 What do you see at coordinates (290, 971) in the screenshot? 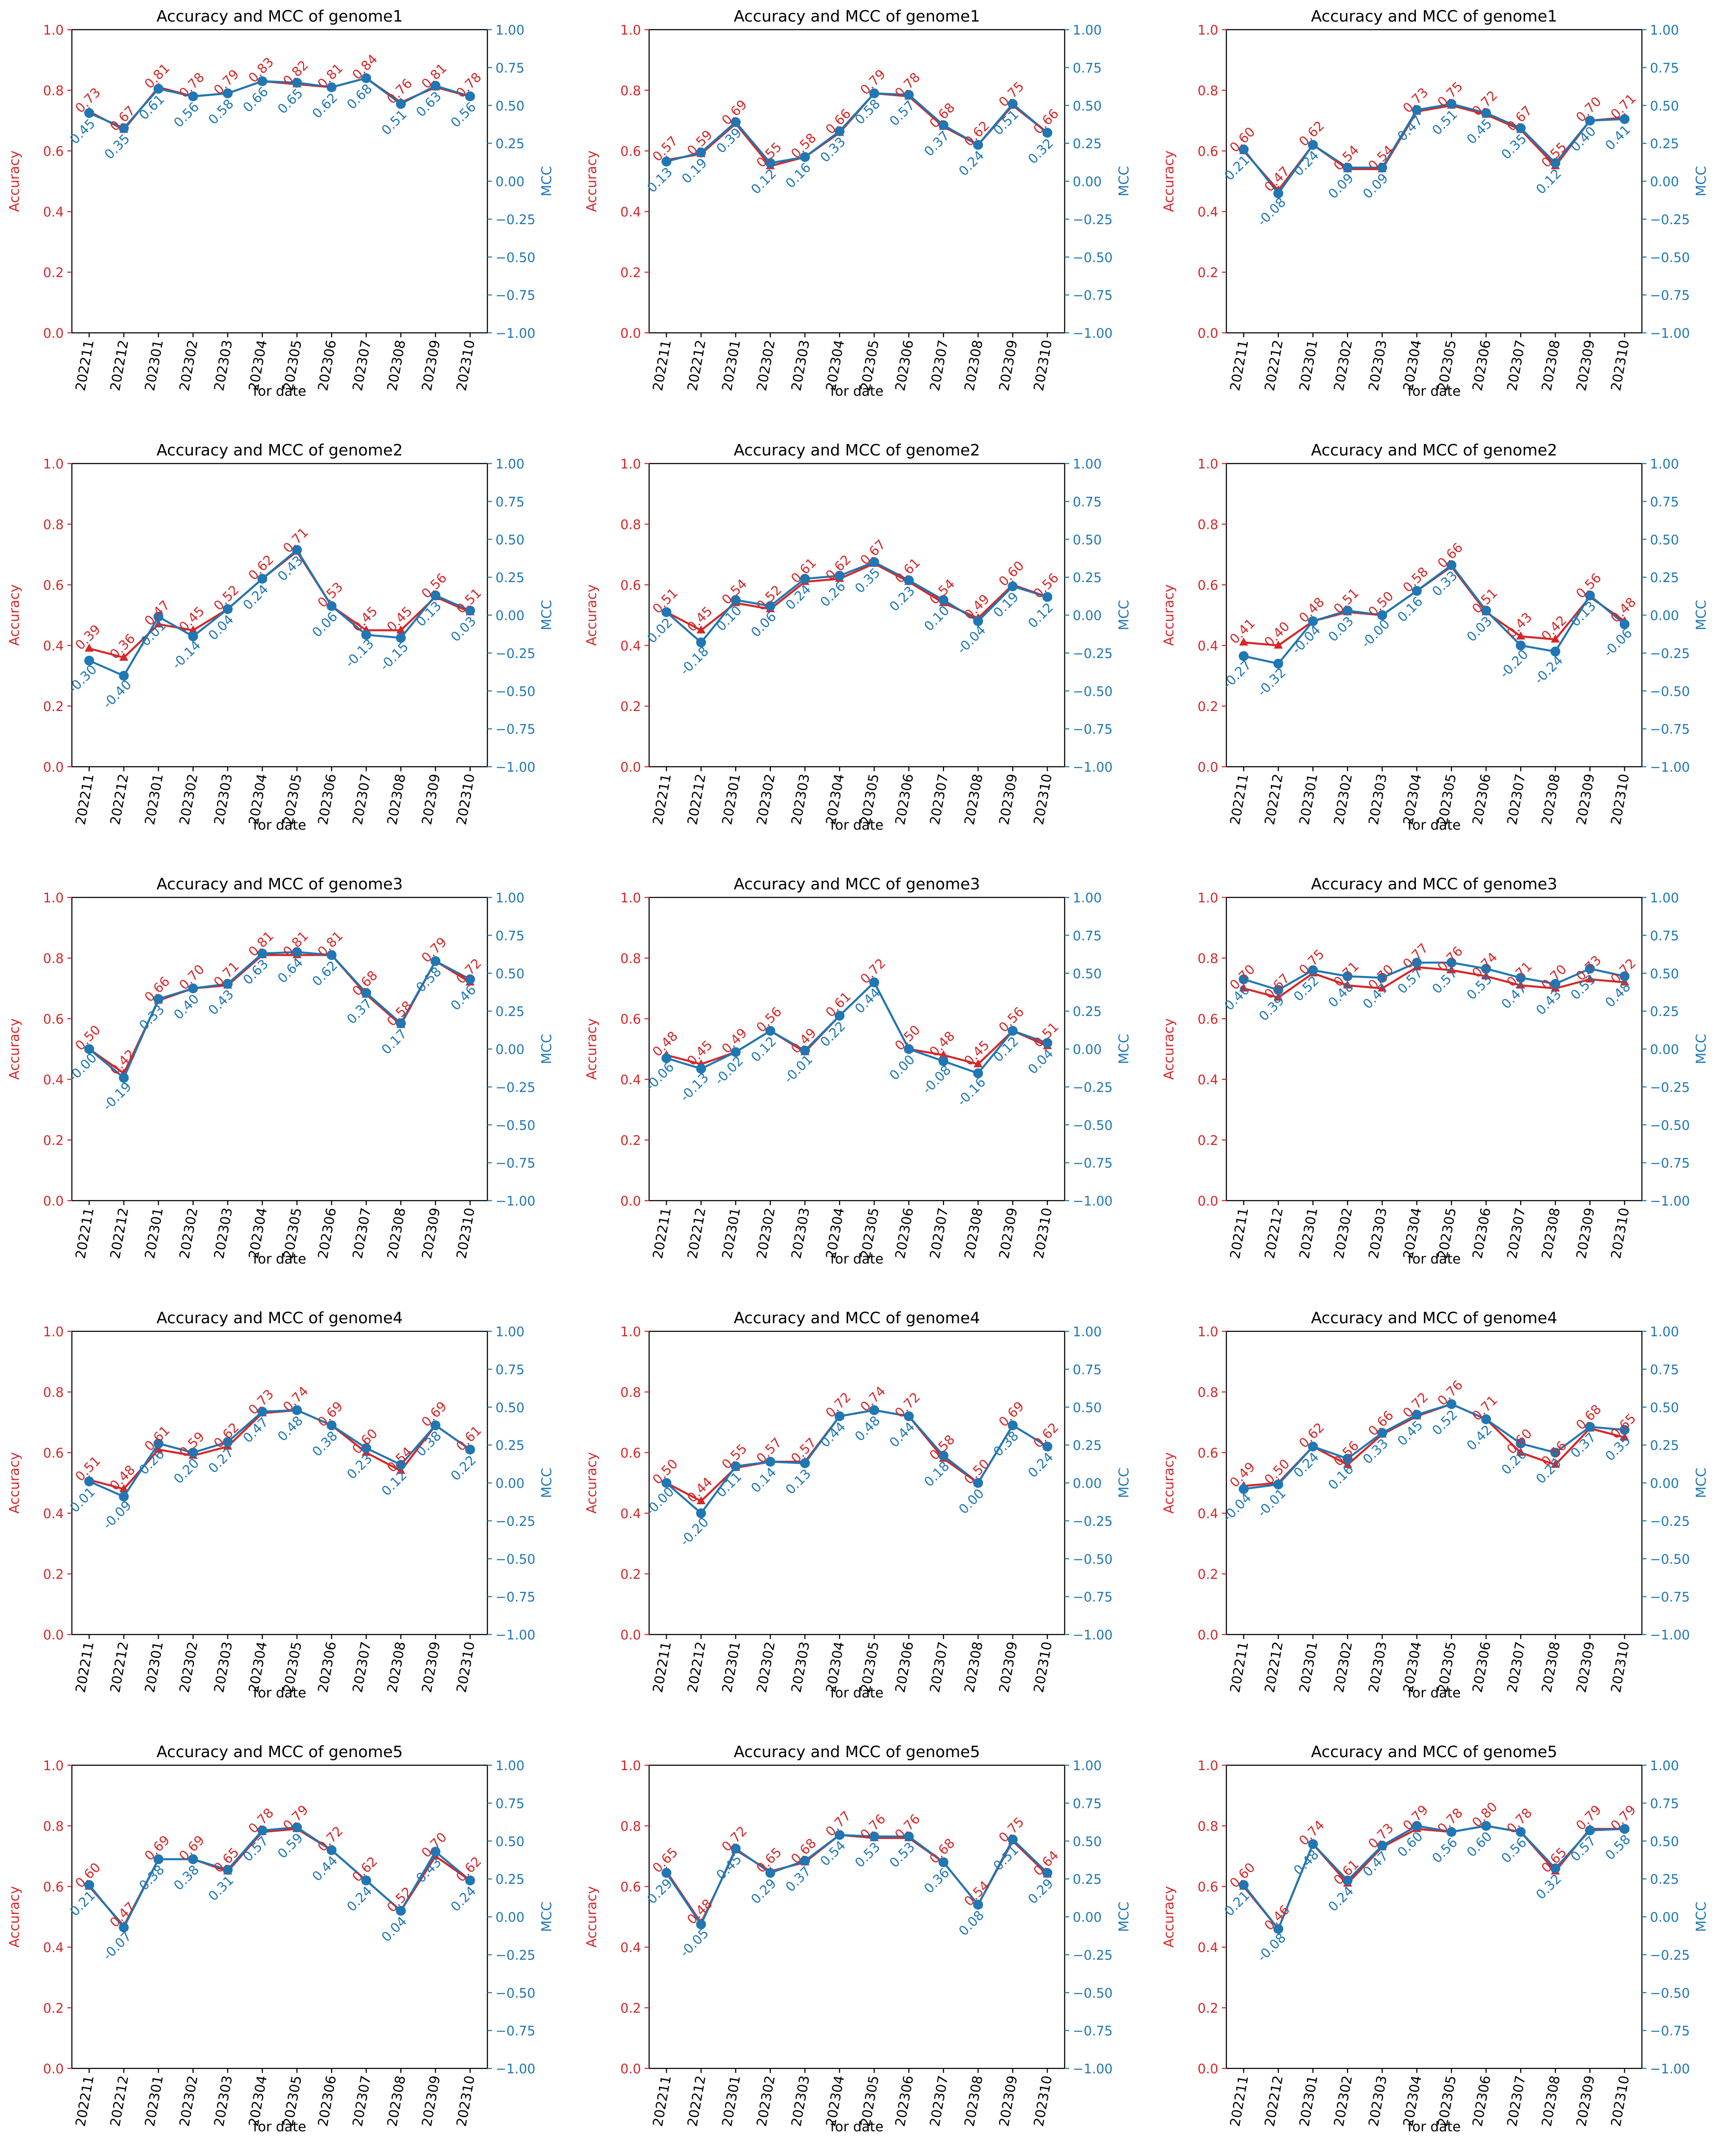
I see `mcc-data-label: 0.64` at bounding box center [290, 971].